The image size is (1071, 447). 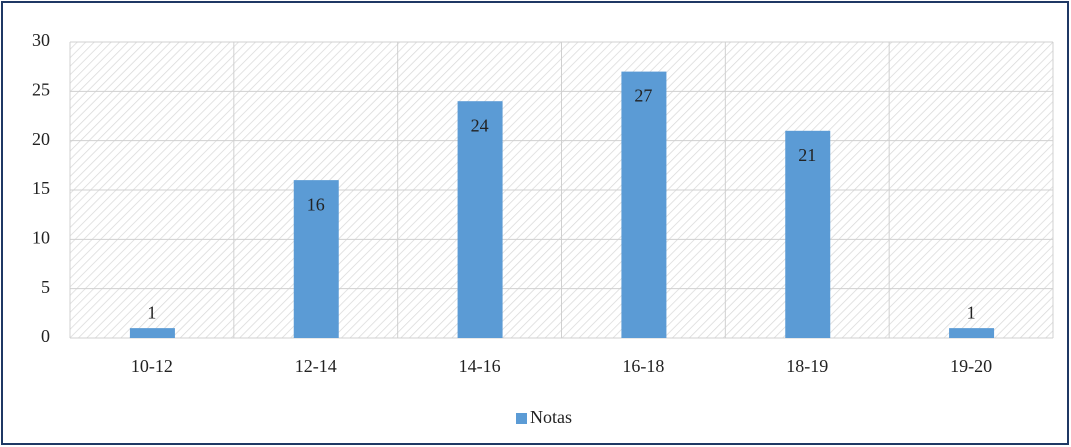 I want to click on y-tick-label: 5, so click(x=45, y=287).